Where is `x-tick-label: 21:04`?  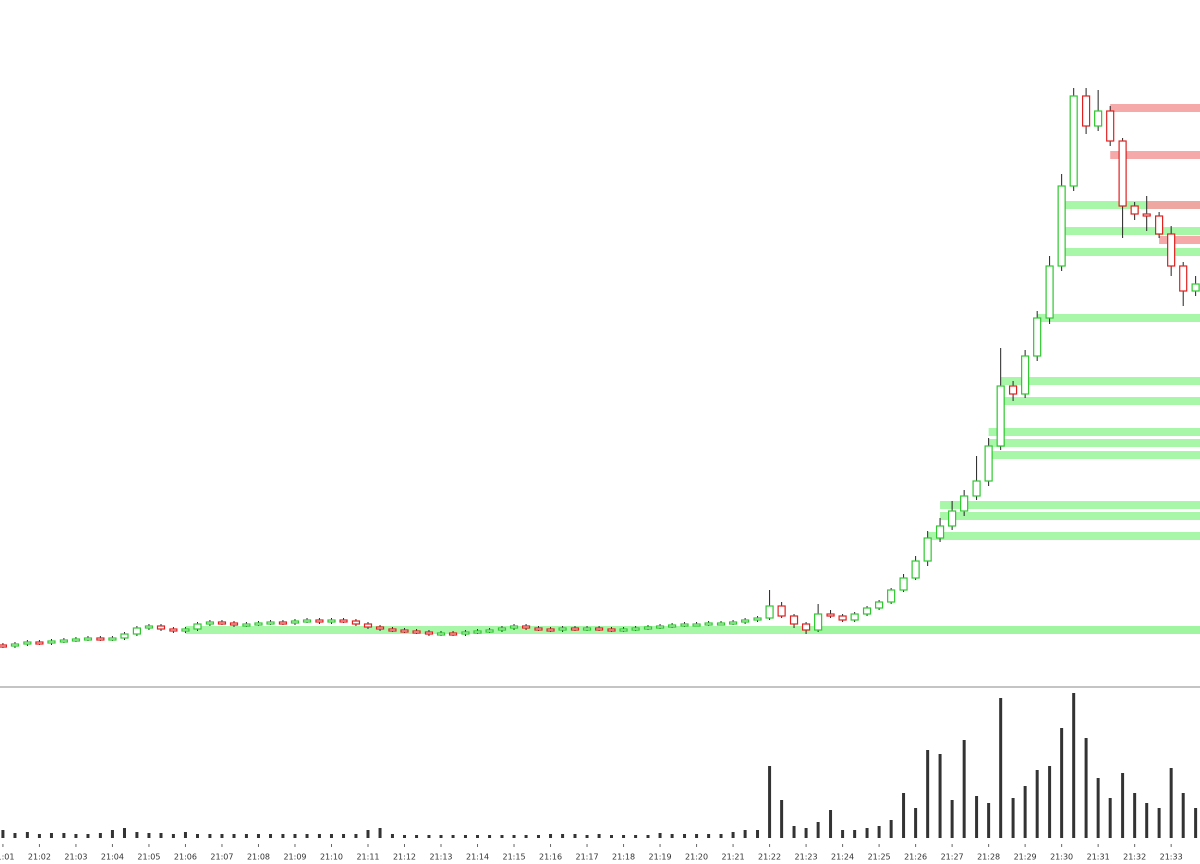 x-tick-label: 21:04 is located at coordinates (112, 857).